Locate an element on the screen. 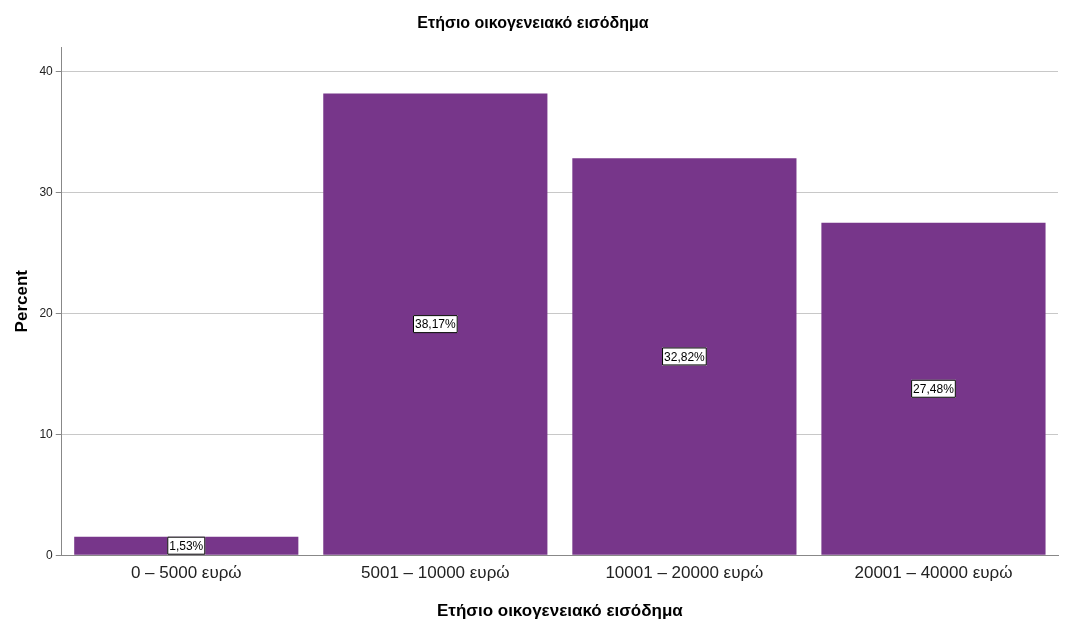  data-label: 32,82% is located at coordinates (685, 356).